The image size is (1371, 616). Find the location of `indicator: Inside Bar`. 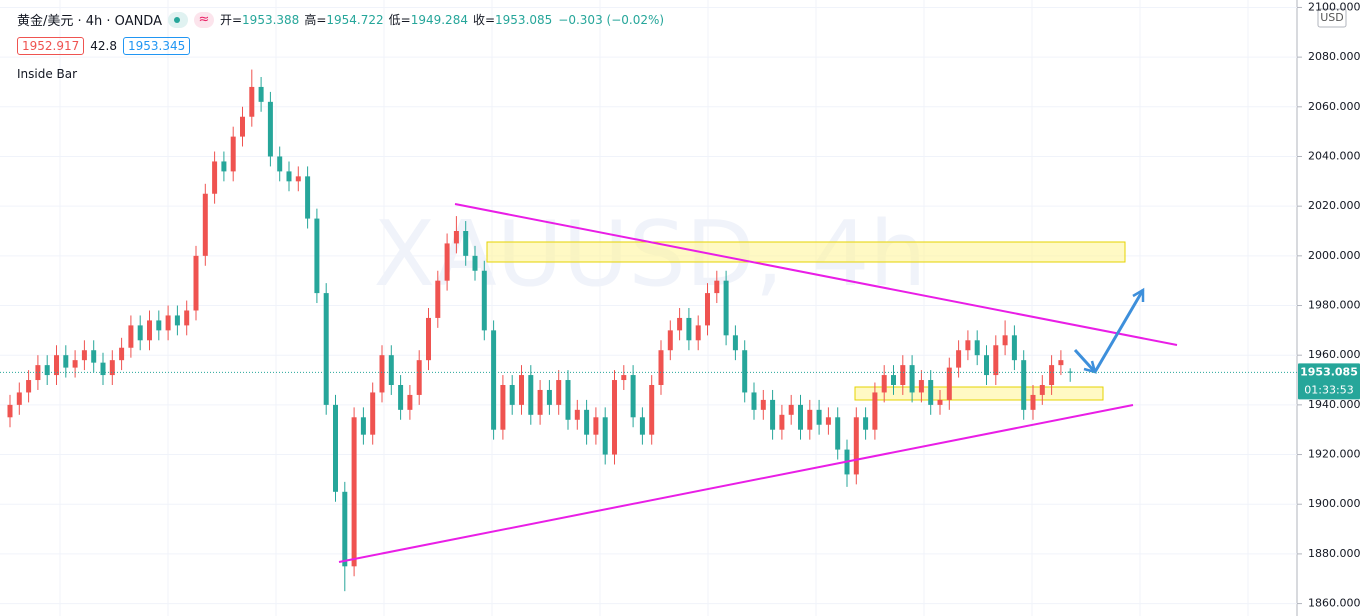

indicator: Inside Bar is located at coordinates (47, 74).